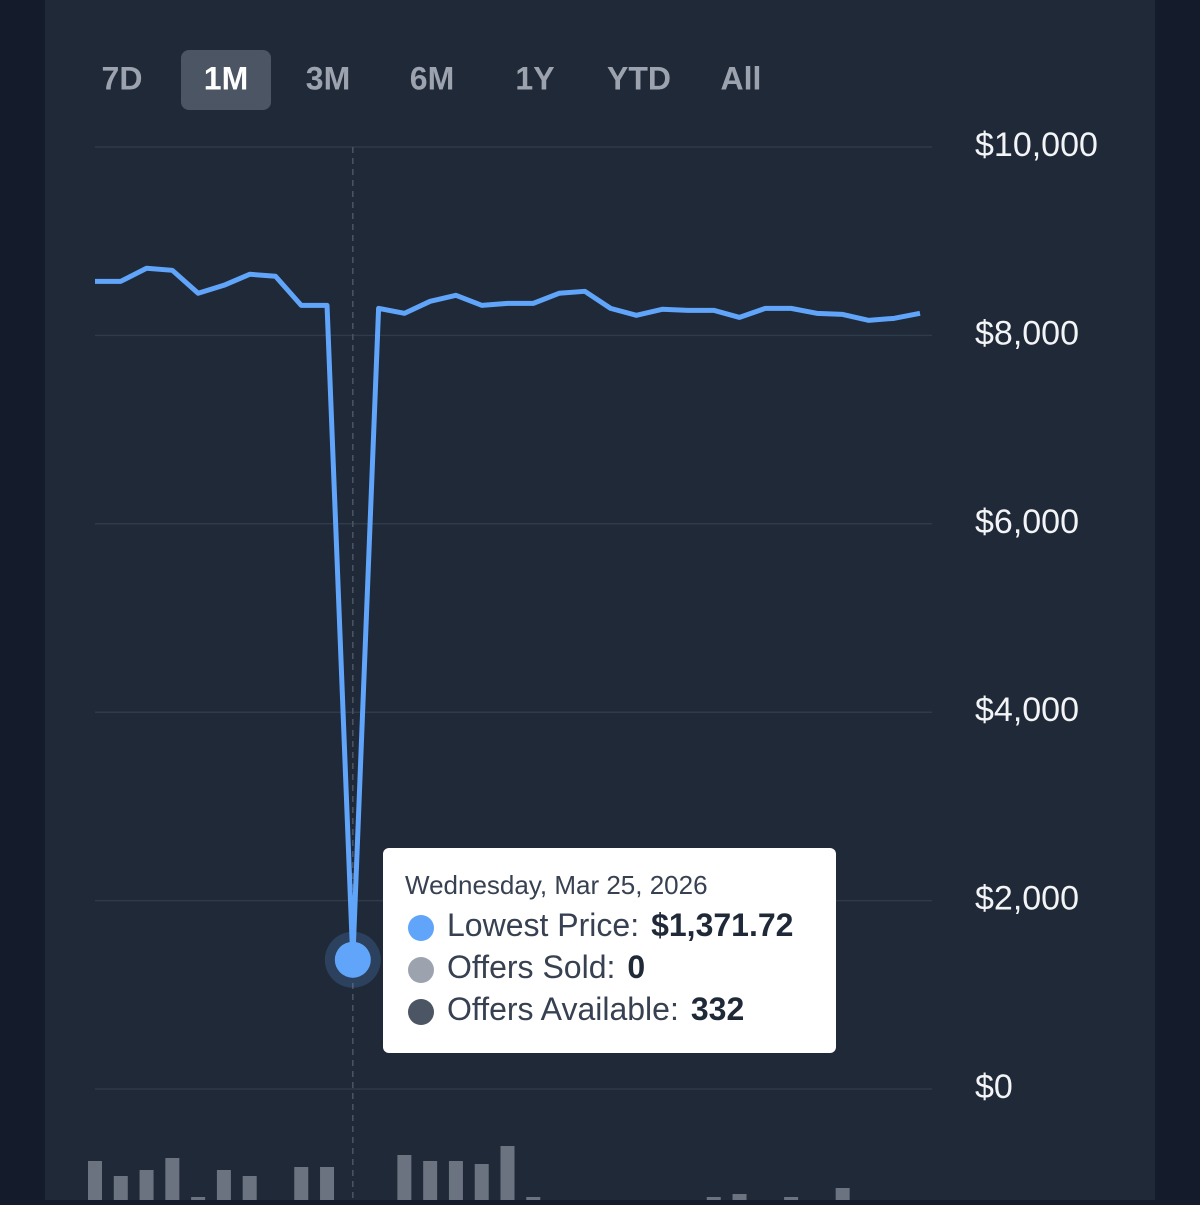  What do you see at coordinates (717, 1009) in the screenshot?
I see `tooltip-value: 332` at bounding box center [717, 1009].